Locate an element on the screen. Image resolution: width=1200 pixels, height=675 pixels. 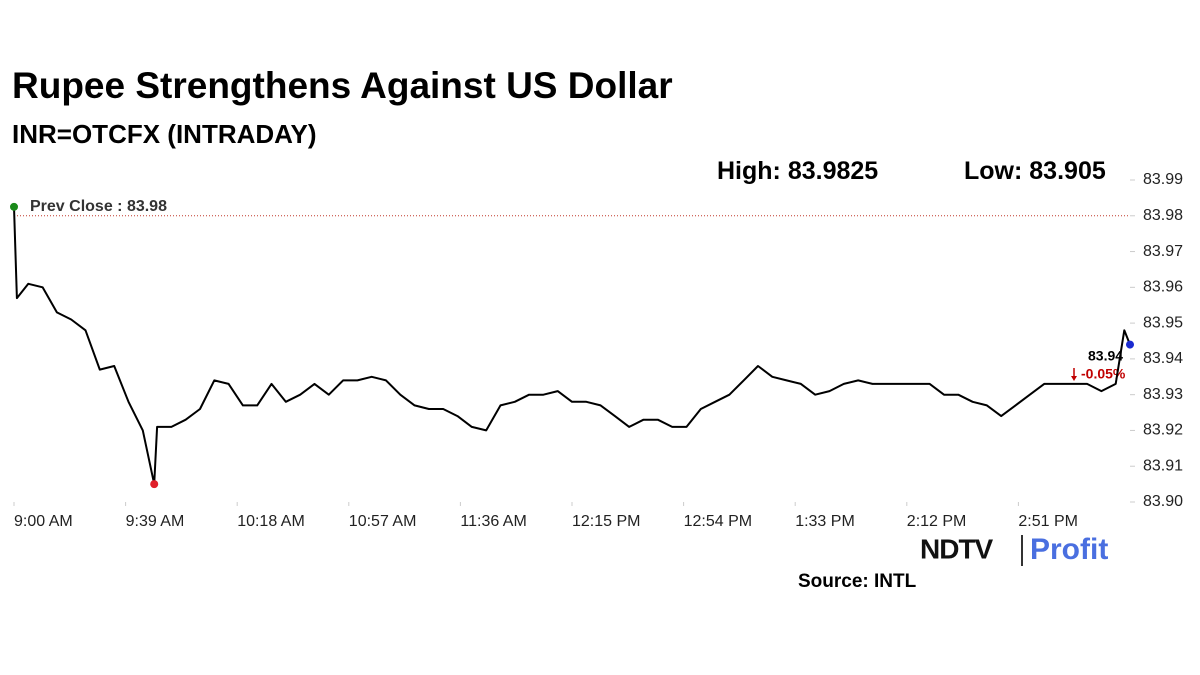
source: Source: INTL is located at coordinates (857, 581).